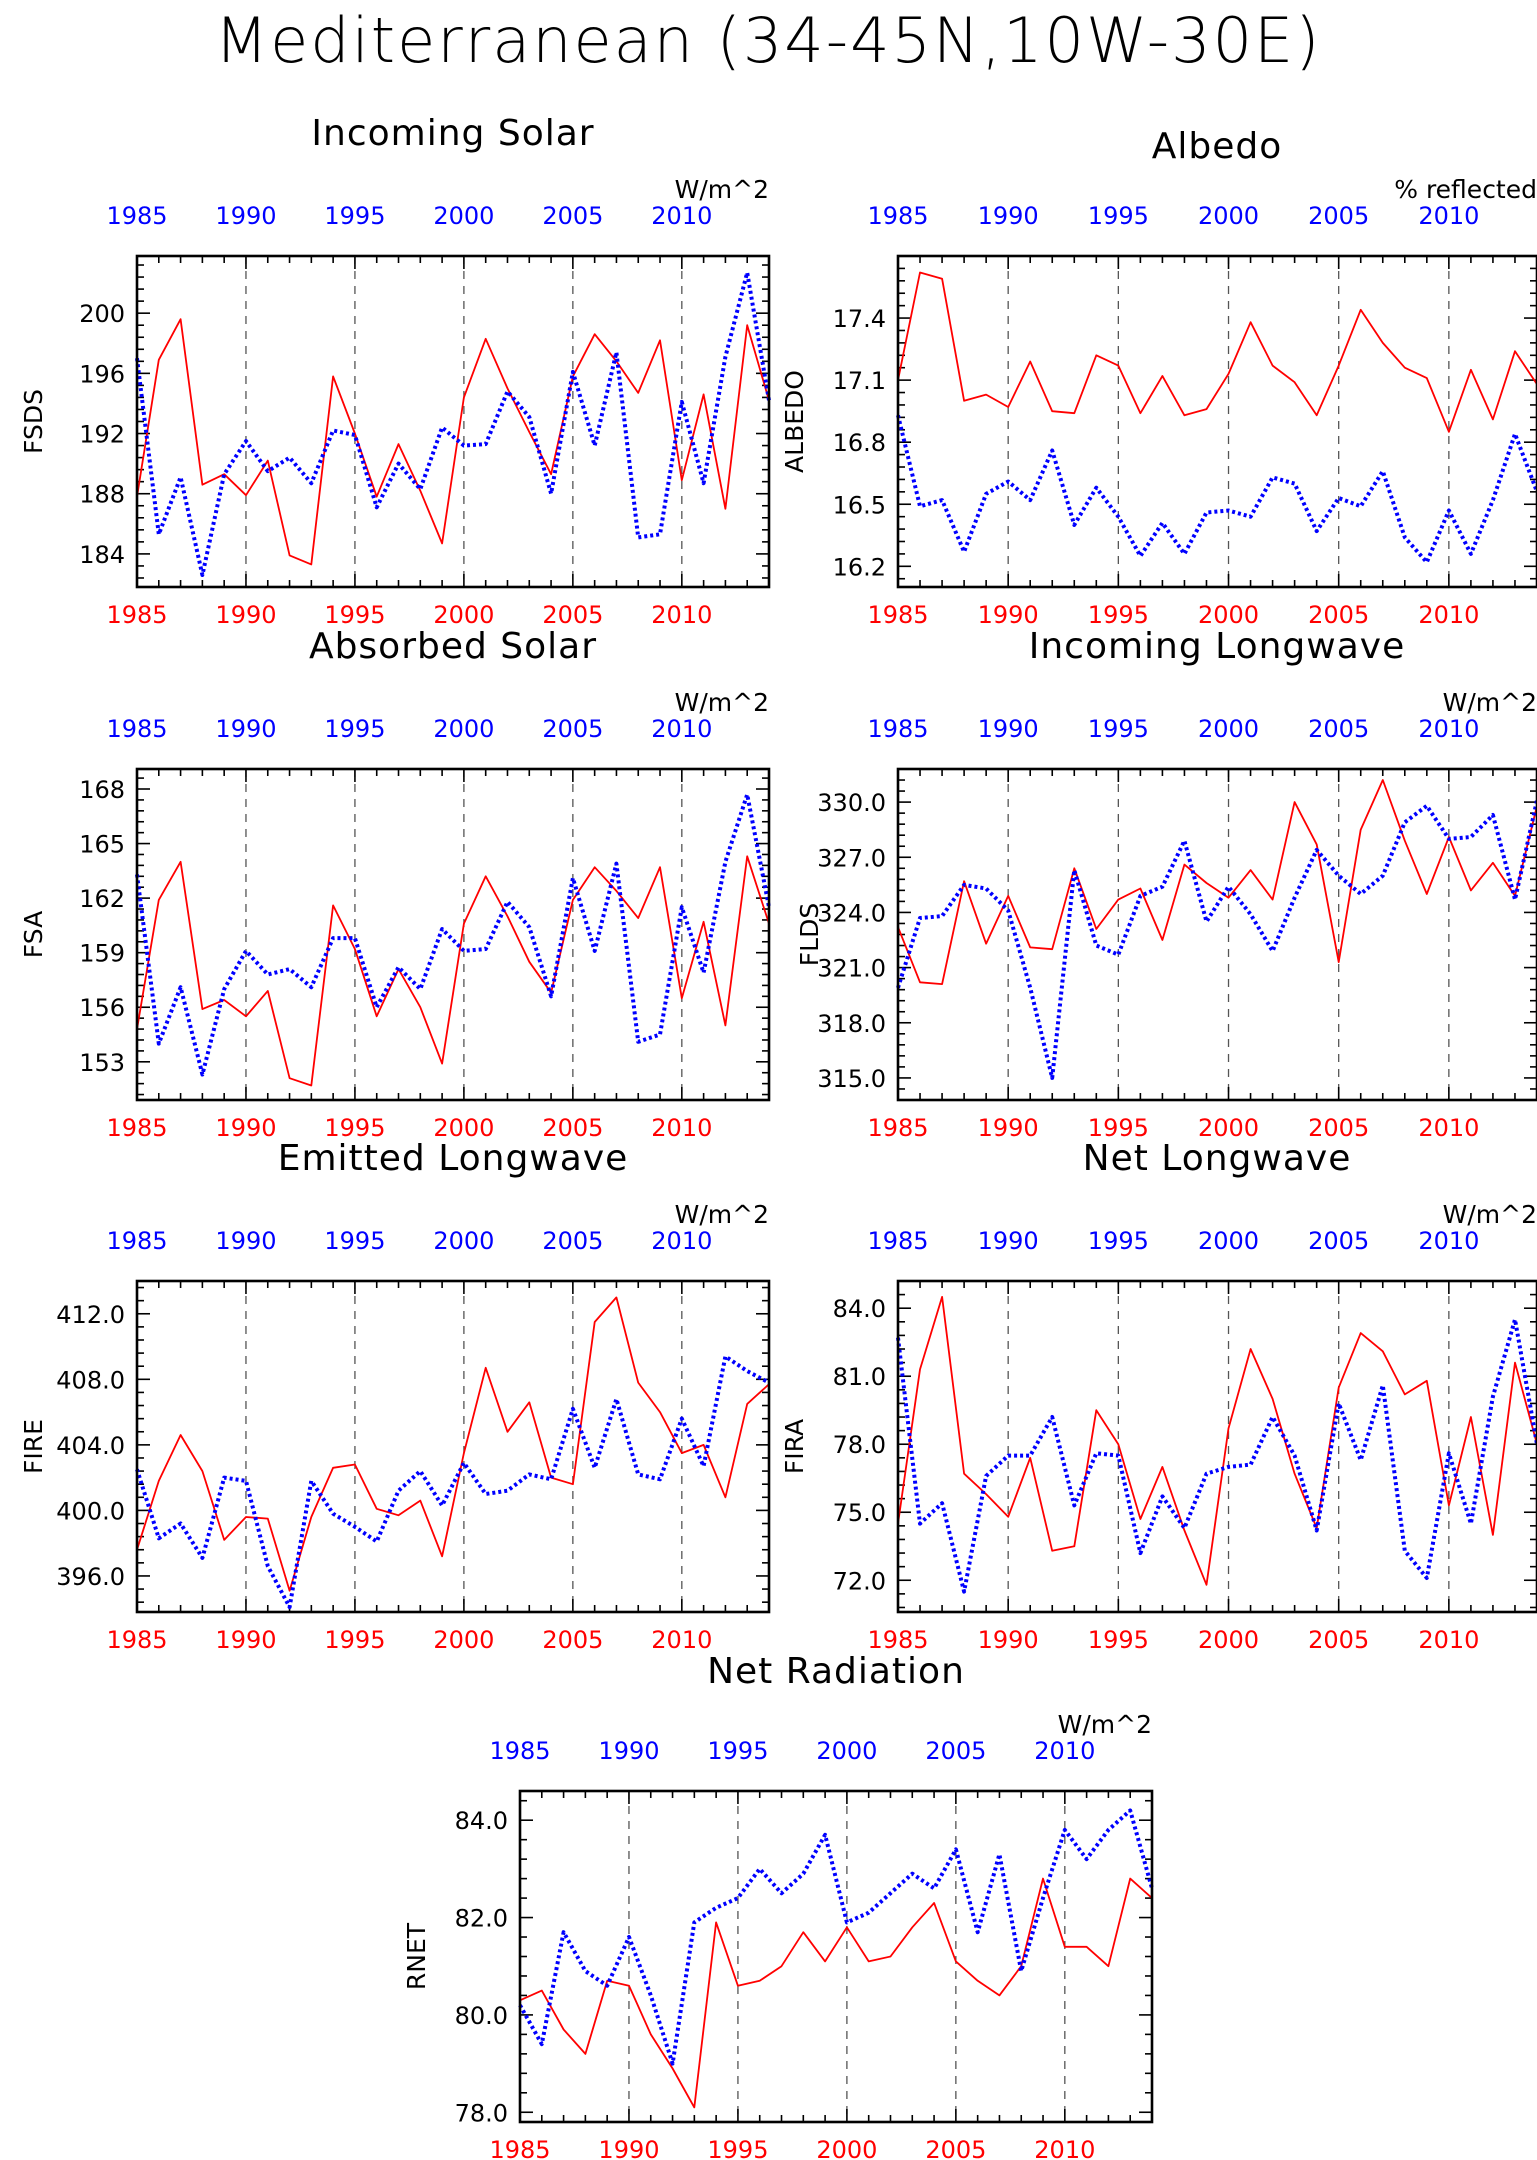 This screenshot has width=1537, height=2160. What do you see at coordinates (102, 555) in the screenshot?
I see `y-tick-label: 184` at bounding box center [102, 555].